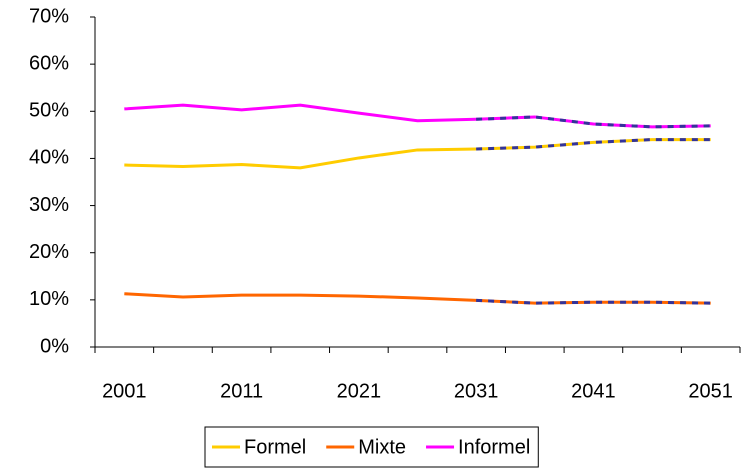 This screenshot has width=742, height=472. Describe the element at coordinates (382, 447) in the screenshot. I see `legend-label: Mixte` at that location.